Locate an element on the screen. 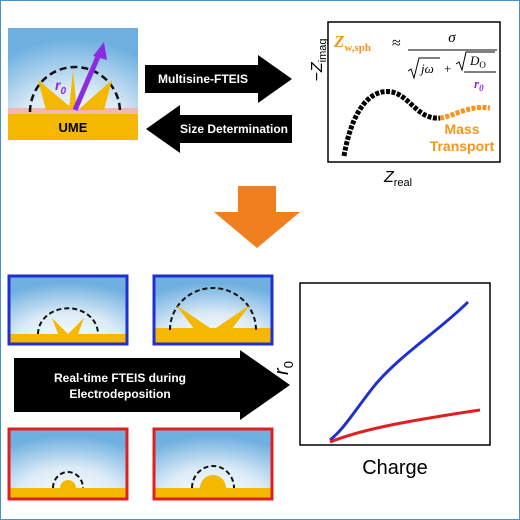 Image resolution: width=520 pixels, height=520 pixels. arrow-back-label: Size Determination is located at coordinates (234, 129).